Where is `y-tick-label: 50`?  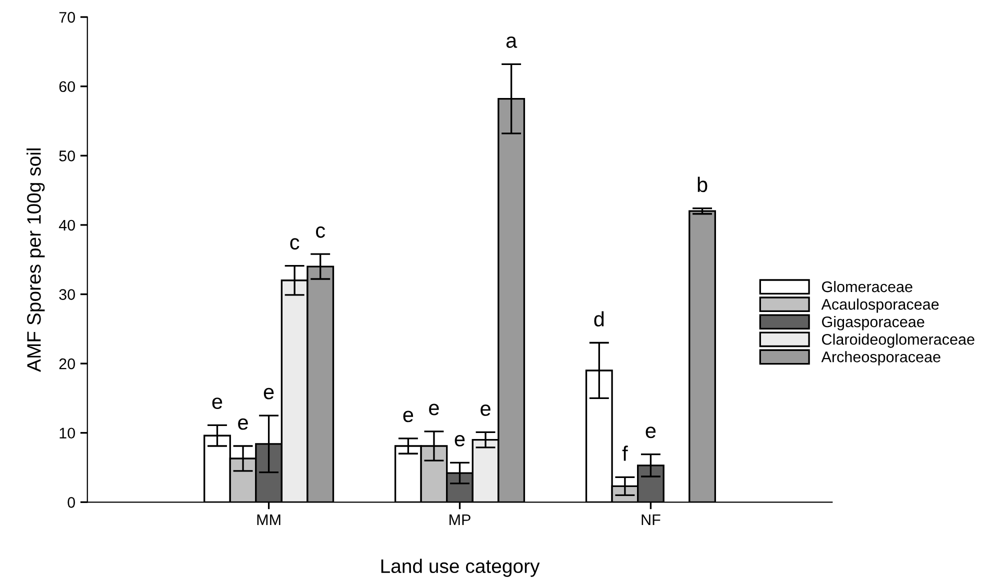
y-tick-label: 50 is located at coordinates (67, 156).